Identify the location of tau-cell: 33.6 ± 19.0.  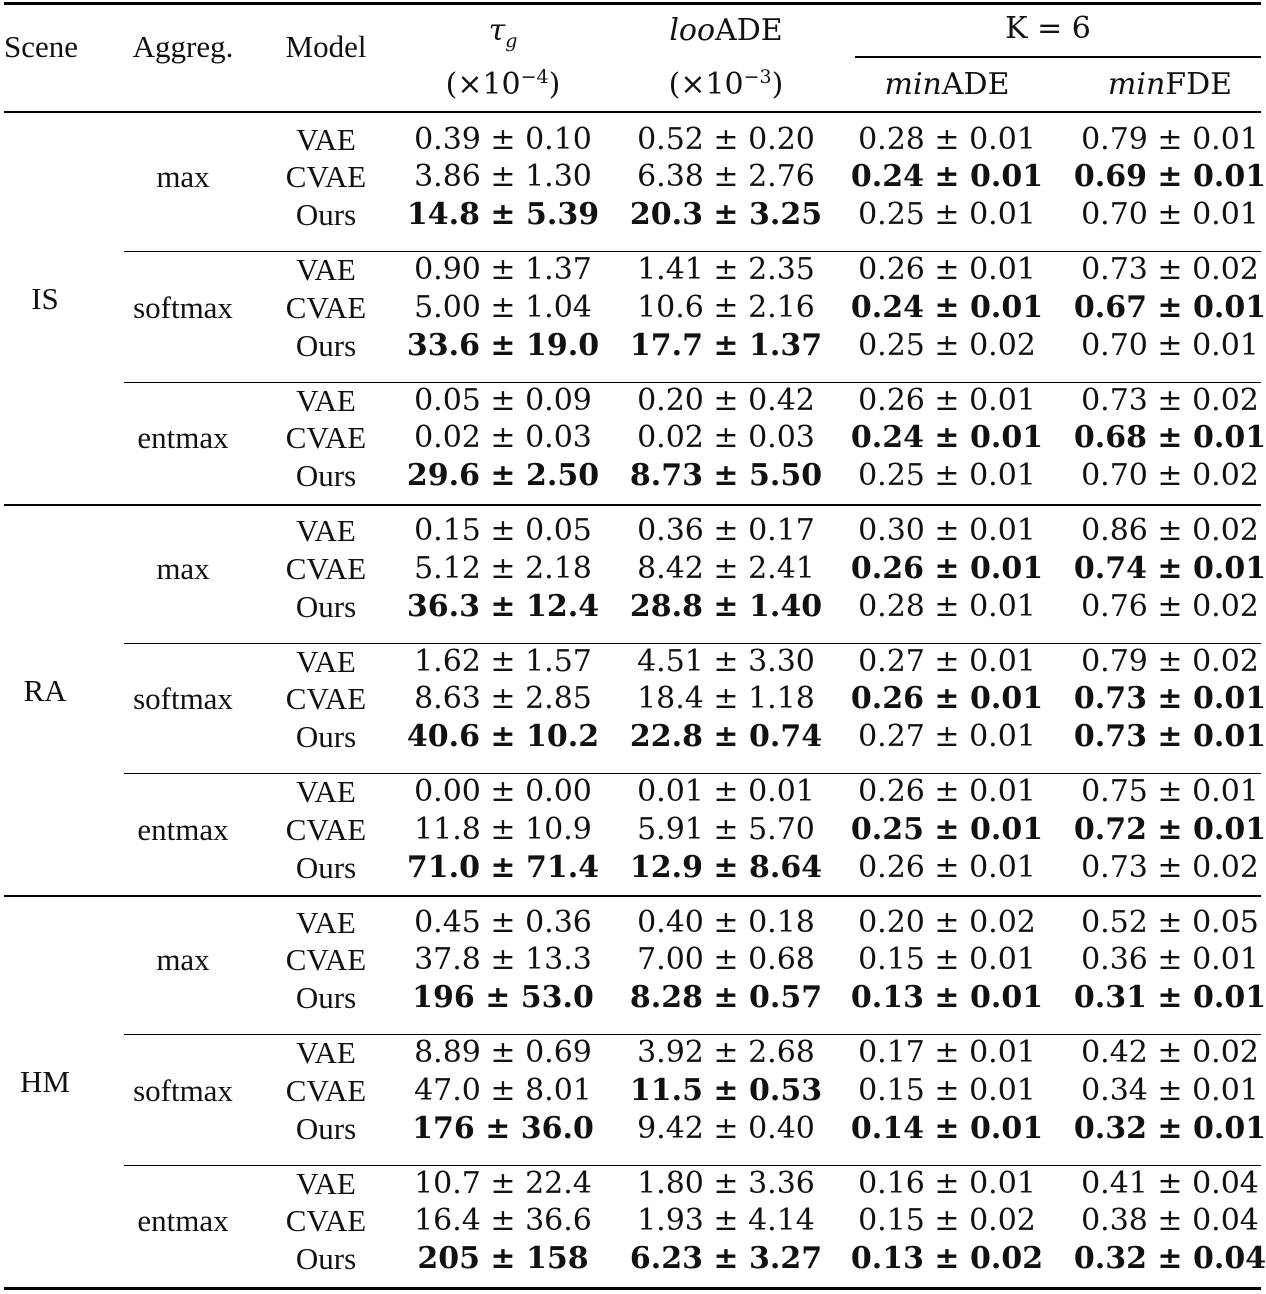
(503, 345).